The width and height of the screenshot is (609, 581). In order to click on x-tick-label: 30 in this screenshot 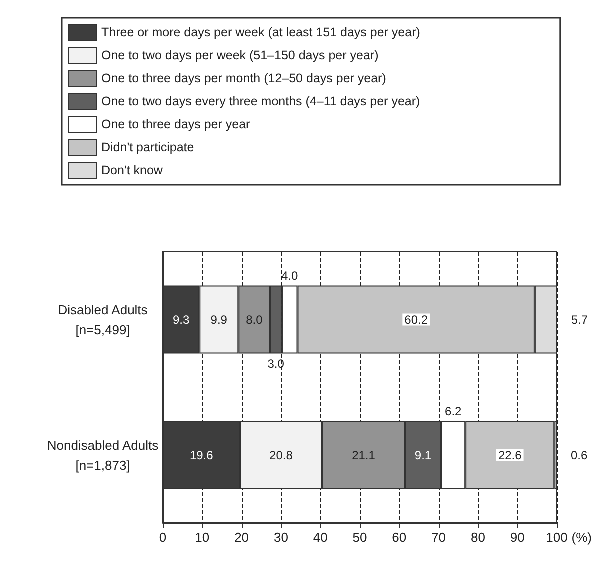, I will do `click(281, 537)`.